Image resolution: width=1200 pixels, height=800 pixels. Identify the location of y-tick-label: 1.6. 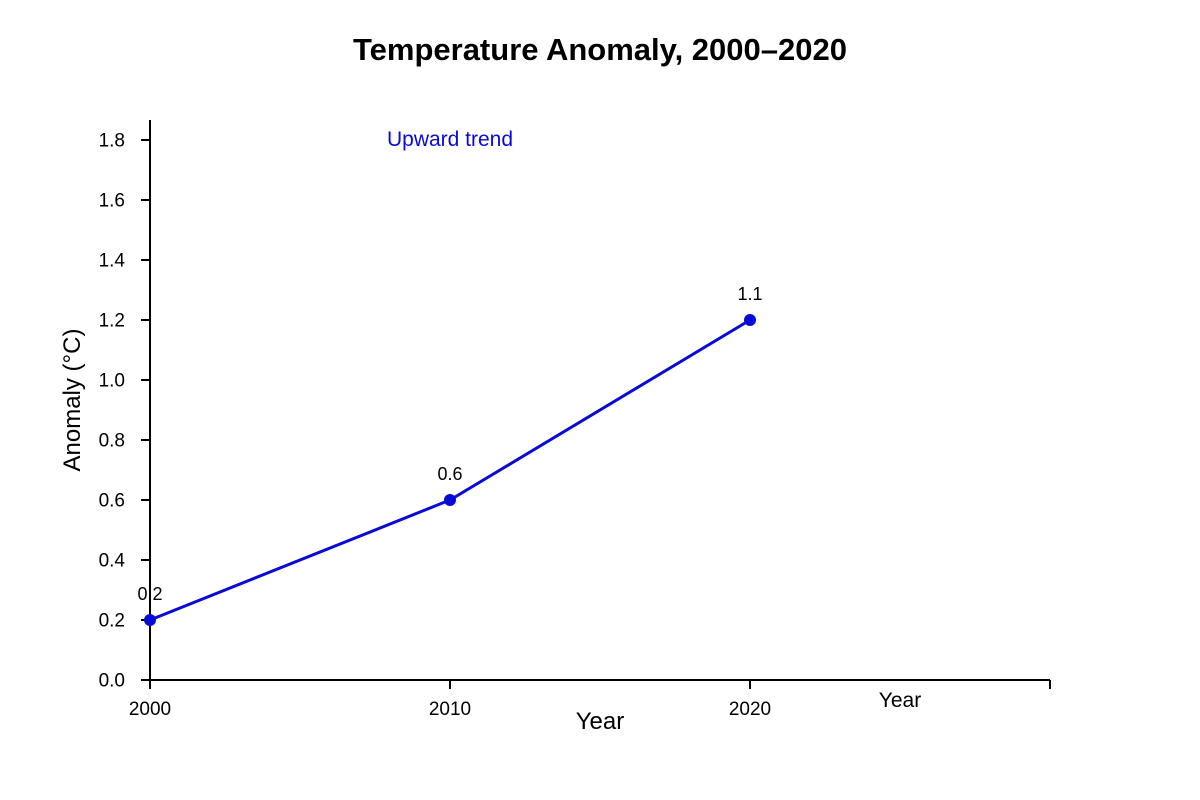
(112, 201).